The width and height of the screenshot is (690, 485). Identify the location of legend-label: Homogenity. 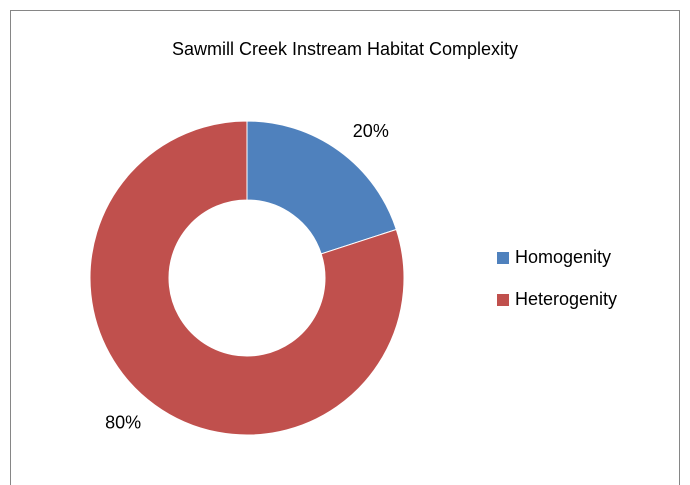
(563, 257).